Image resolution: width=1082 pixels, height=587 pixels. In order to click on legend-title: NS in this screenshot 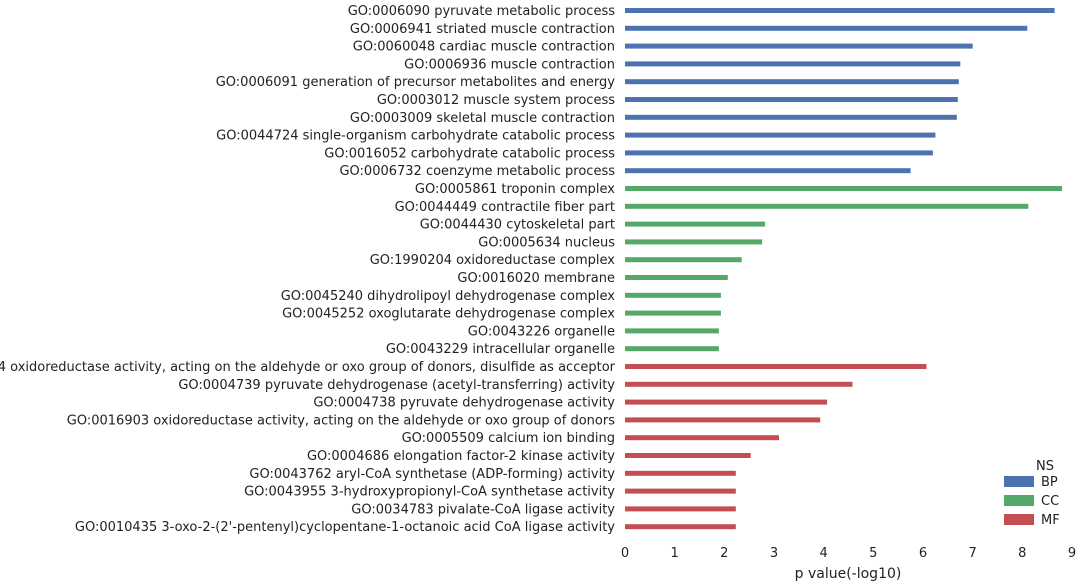, I will do `click(1045, 466)`.